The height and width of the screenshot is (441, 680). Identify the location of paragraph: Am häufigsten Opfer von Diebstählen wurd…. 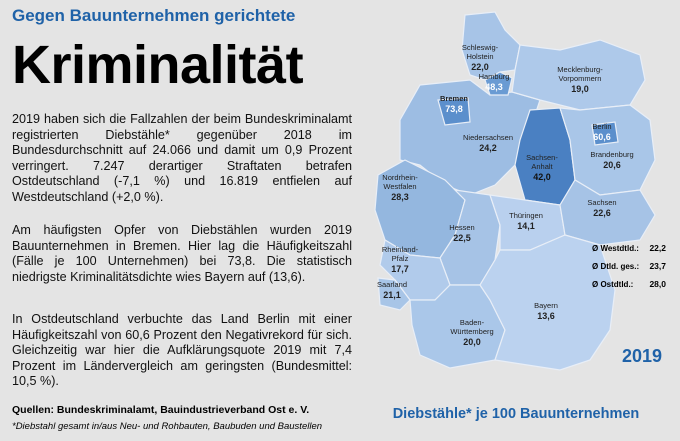
(182, 253).